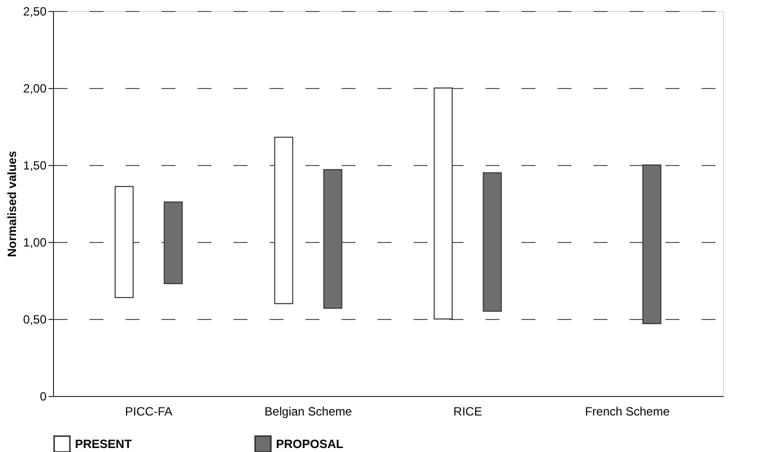  What do you see at coordinates (627, 411) in the screenshot?
I see `x-tick-label: French Scheme` at bounding box center [627, 411].